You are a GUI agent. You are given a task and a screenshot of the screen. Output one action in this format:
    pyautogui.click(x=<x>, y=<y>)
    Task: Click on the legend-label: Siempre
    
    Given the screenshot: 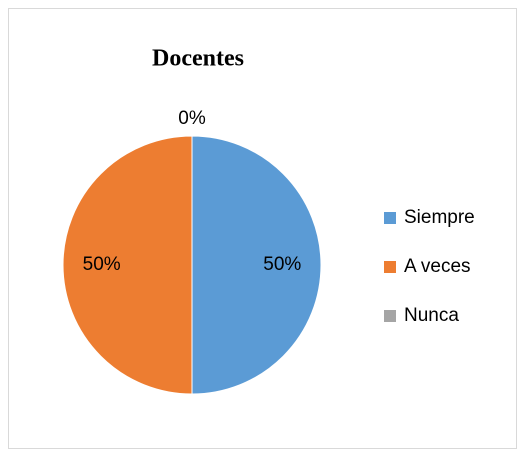 What is the action you would take?
    pyautogui.click(x=439, y=217)
    